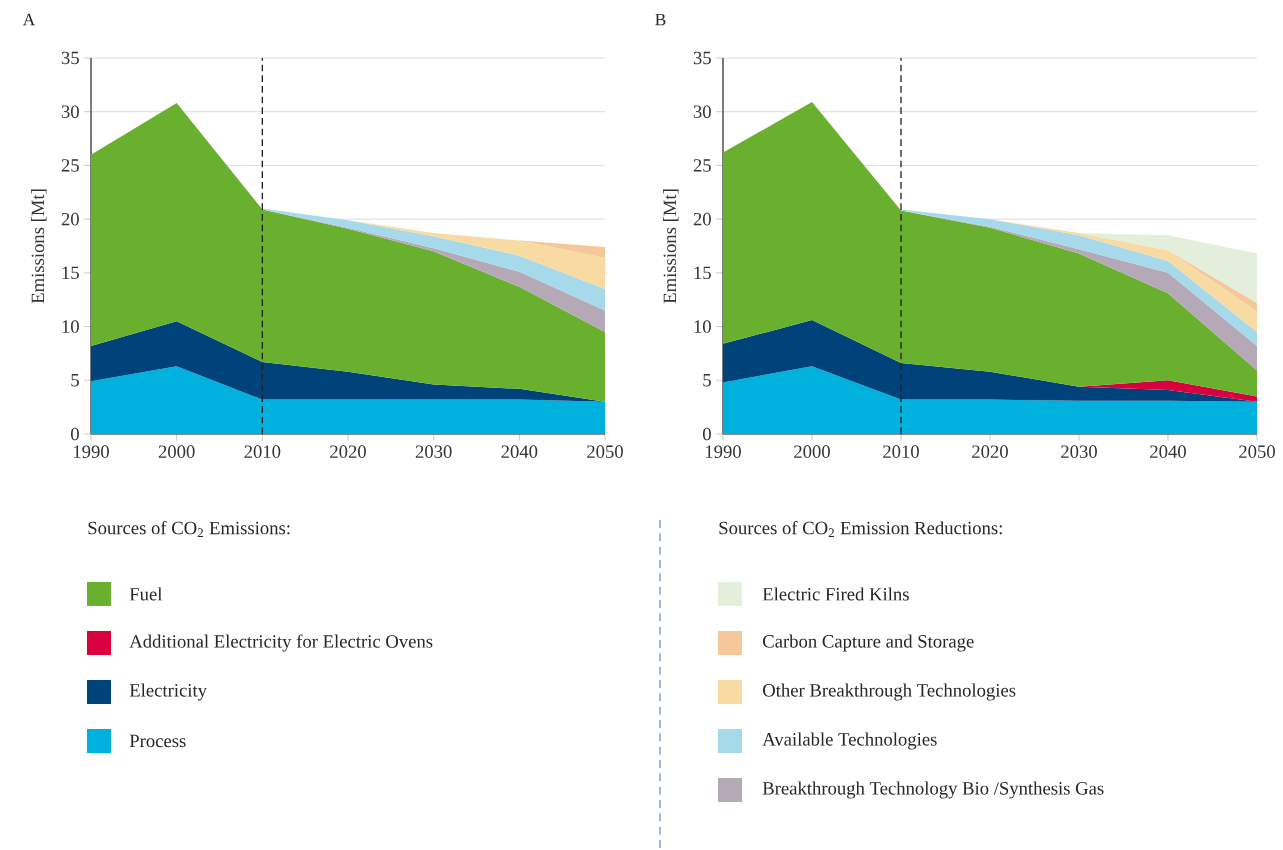 The height and width of the screenshot is (850, 1283). What do you see at coordinates (835, 594) in the screenshot?
I see `legend-label: Electric Fired Kilns` at bounding box center [835, 594].